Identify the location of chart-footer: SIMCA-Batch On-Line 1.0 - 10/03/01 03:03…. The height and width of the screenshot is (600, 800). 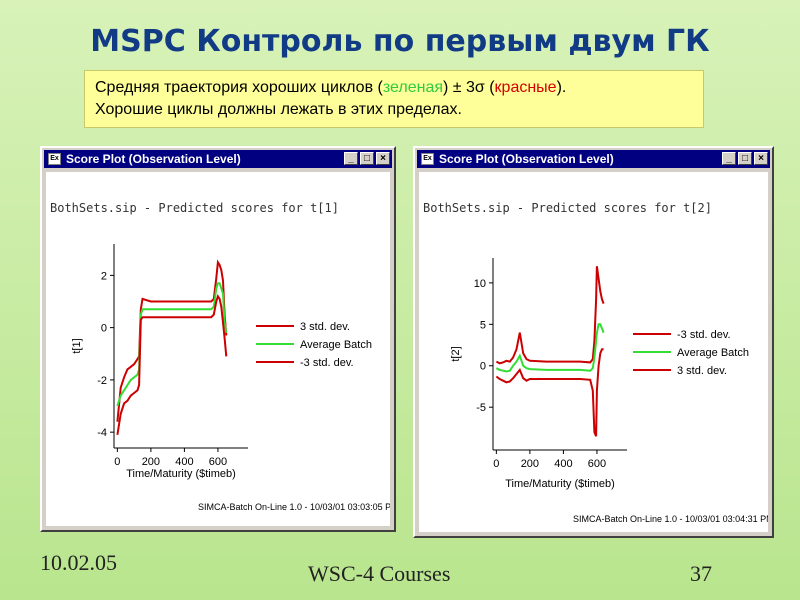
(294, 507).